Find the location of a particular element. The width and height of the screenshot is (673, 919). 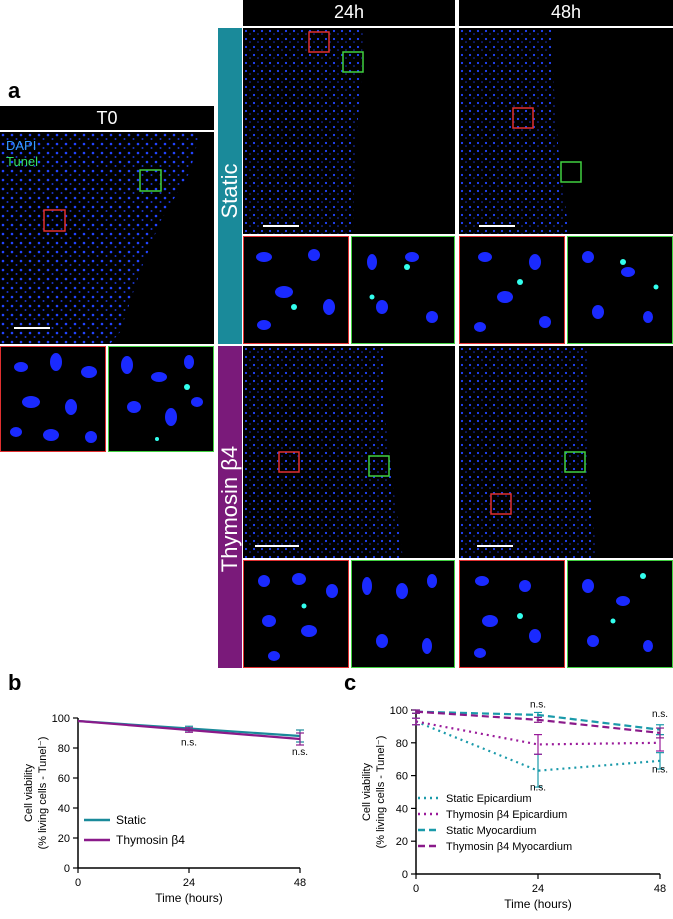

panel-c-letter: c is located at coordinates (350, 682).